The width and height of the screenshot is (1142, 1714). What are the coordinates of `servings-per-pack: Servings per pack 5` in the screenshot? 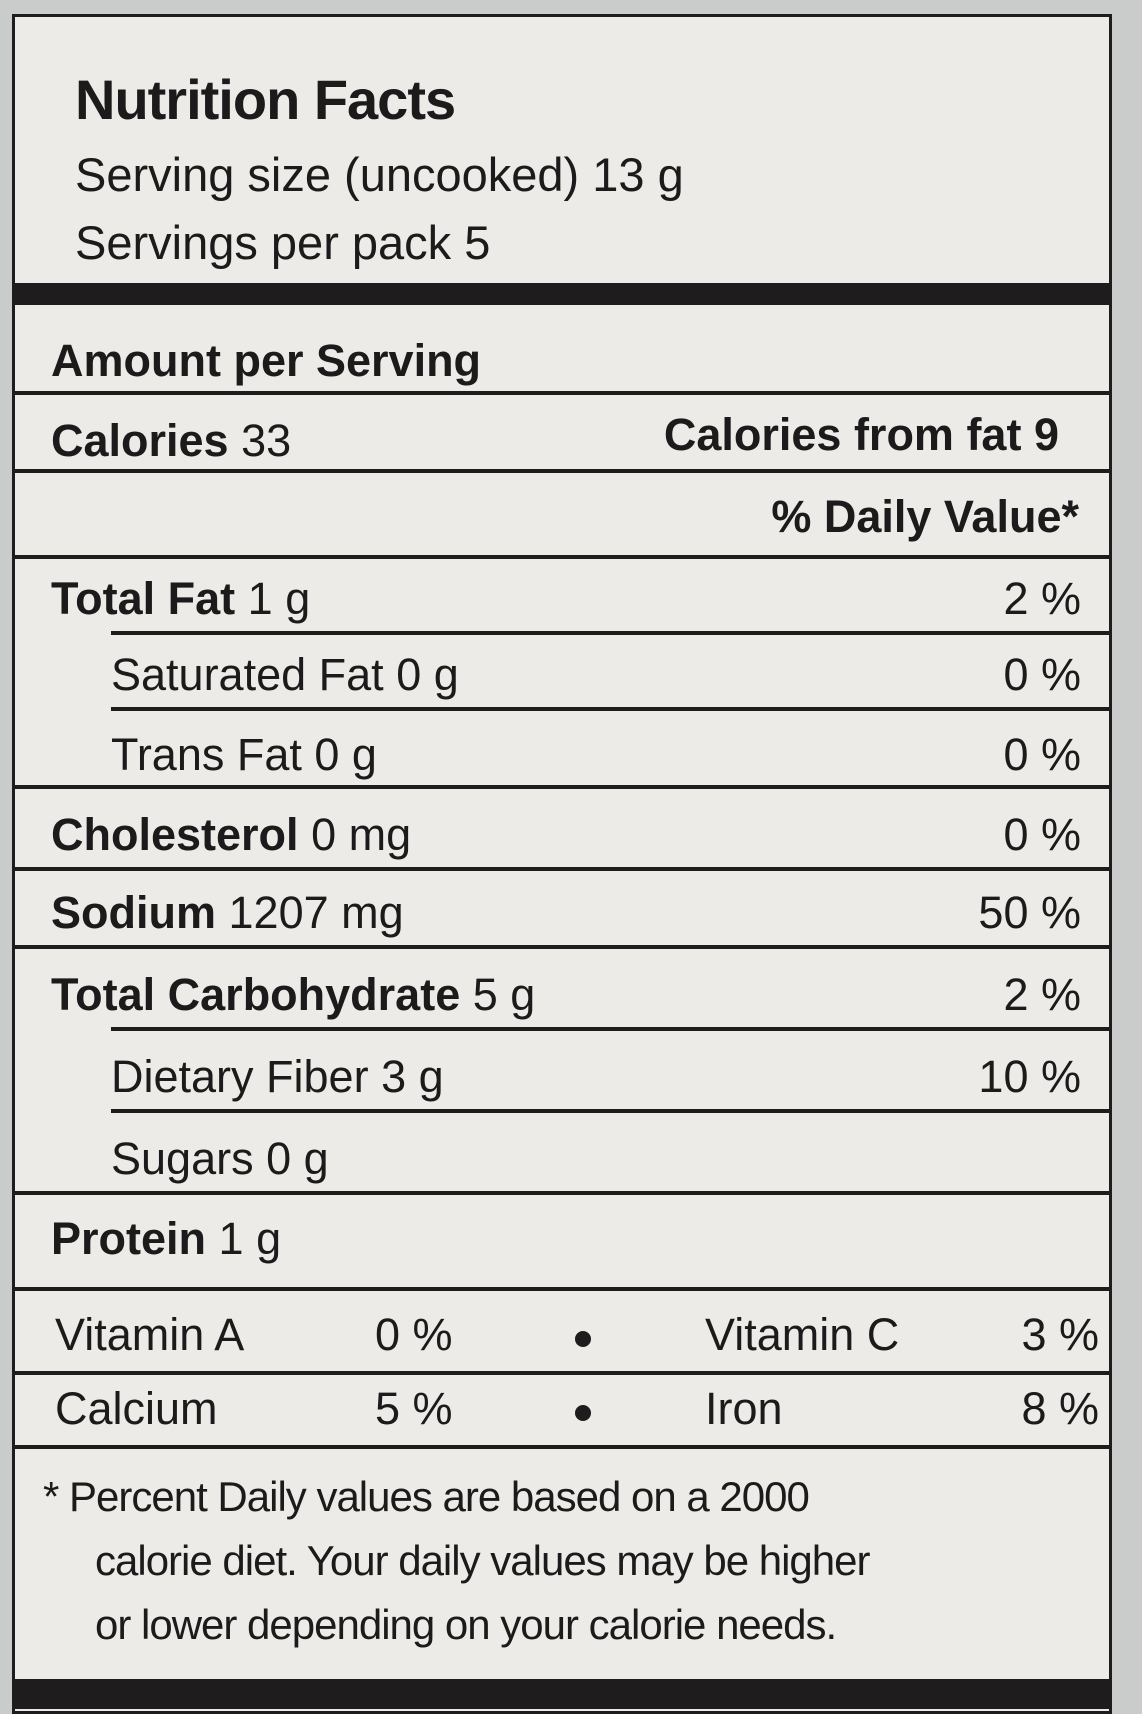 It's located at (283, 242).